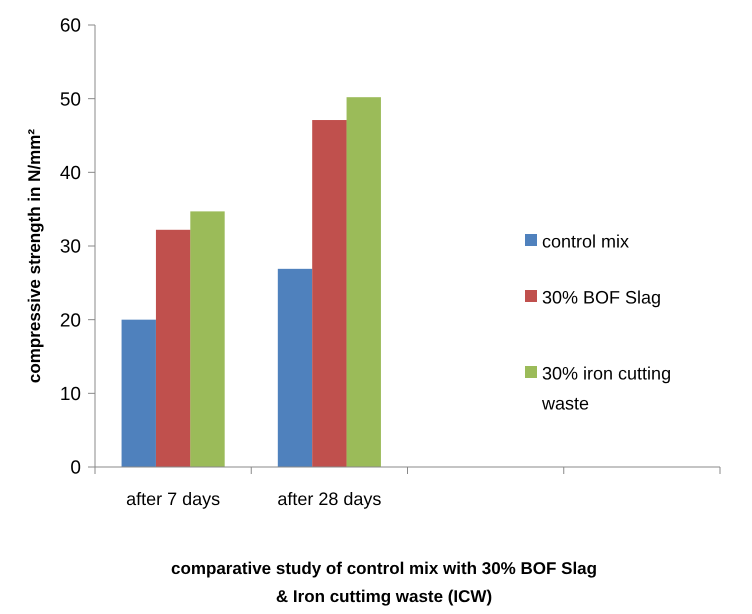 Image resolution: width=752 pixels, height=614 pixels. What do you see at coordinates (34, 256) in the screenshot?
I see `y-axis-title: compressive strength in N/mm²` at bounding box center [34, 256].